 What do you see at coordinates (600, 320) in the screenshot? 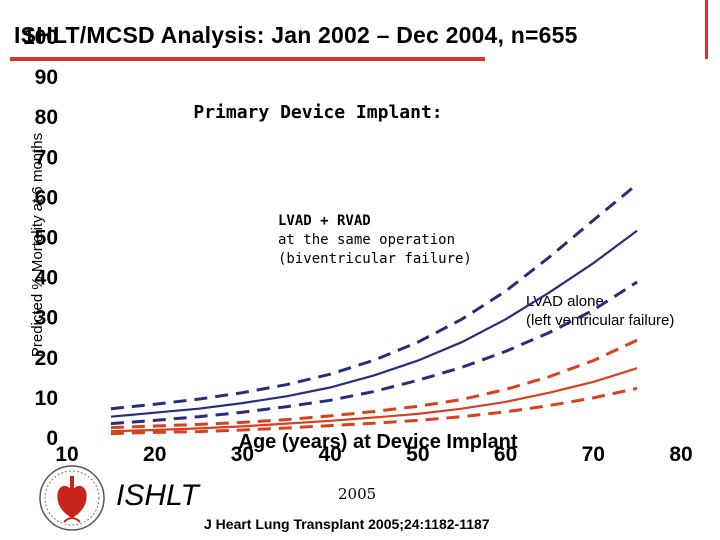
I see `annotation-left-ventricular: (left ventricular failure)` at bounding box center [600, 320].